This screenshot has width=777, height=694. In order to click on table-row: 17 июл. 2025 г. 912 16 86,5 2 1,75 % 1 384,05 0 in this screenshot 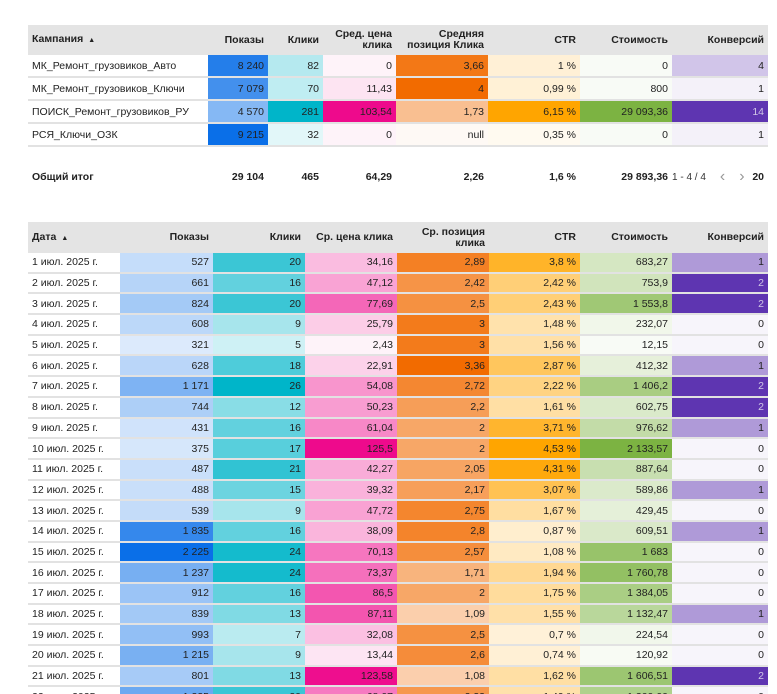, I will do `click(398, 594)`.